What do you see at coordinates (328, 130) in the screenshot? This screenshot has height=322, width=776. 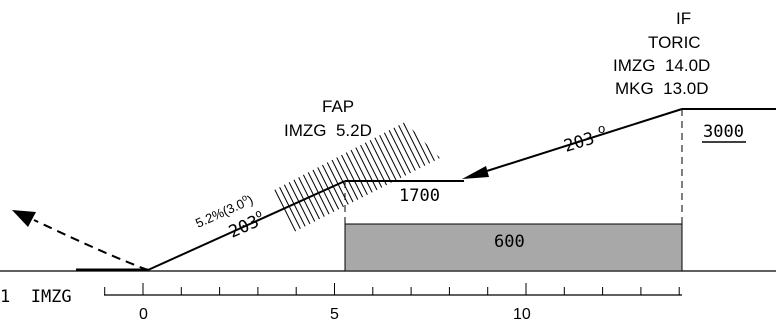 I see `fap-dme: IMZG 5.2D` at bounding box center [328, 130].